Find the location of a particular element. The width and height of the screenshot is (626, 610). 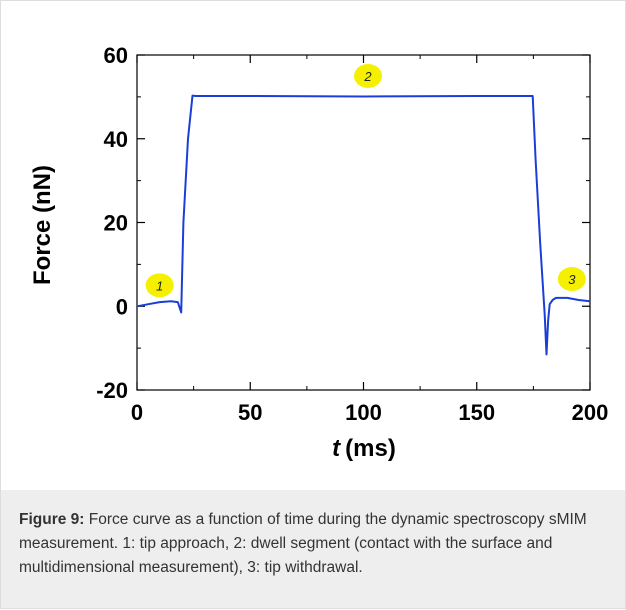

caption-label: Figure 9: is located at coordinates (52, 519).